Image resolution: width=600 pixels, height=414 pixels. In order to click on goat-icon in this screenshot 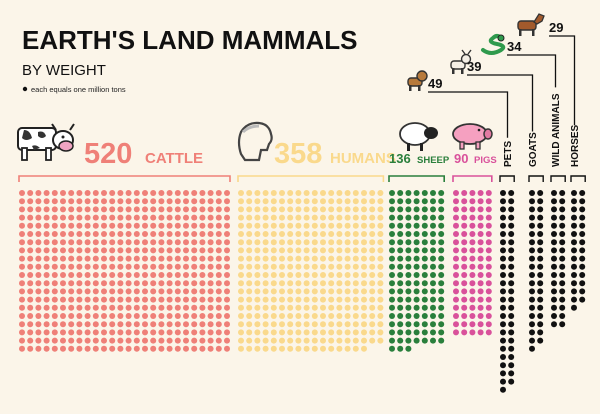, I will do `click(461, 61)`.